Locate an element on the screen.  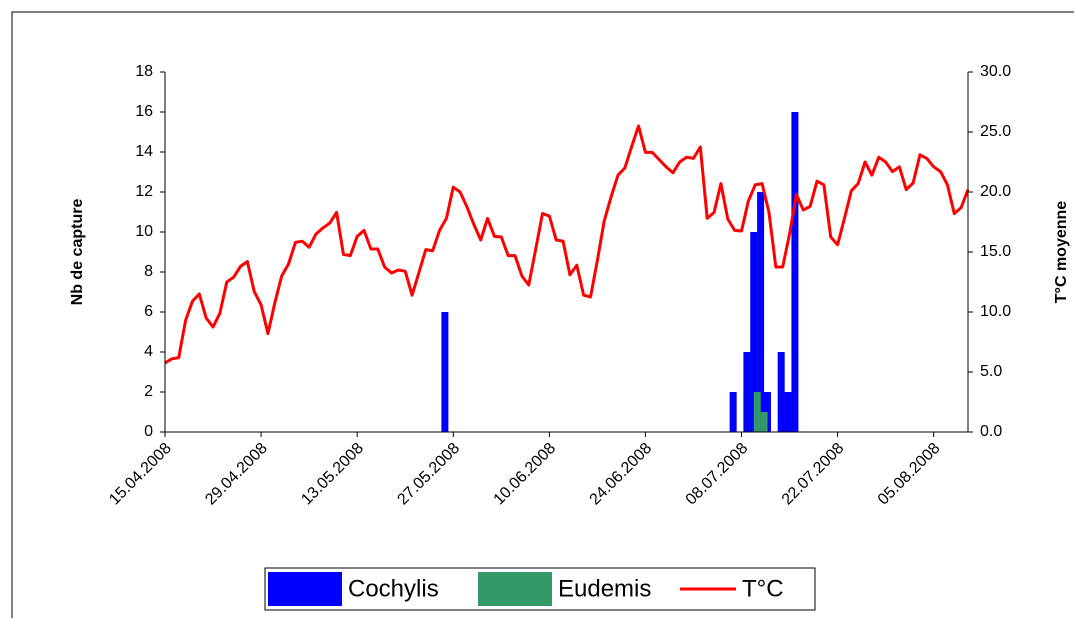
y-tick-label: 4 is located at coordinates (148, 351).